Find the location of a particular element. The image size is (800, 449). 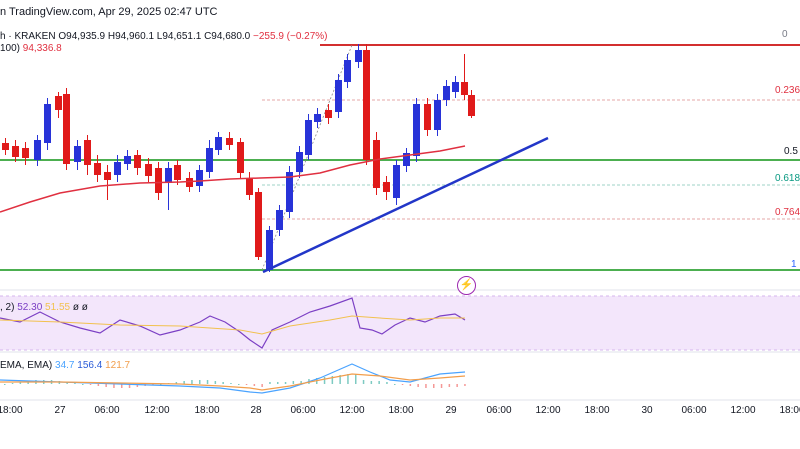

rsi-value: 52.30 is located at coordinates (30, 307).